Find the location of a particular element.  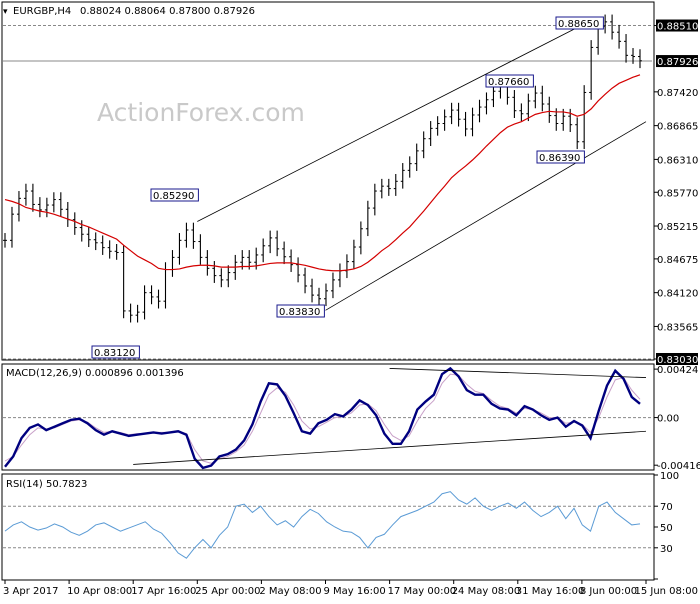

macd-axis-label: 0.00 is located at coordinates (668, 419).